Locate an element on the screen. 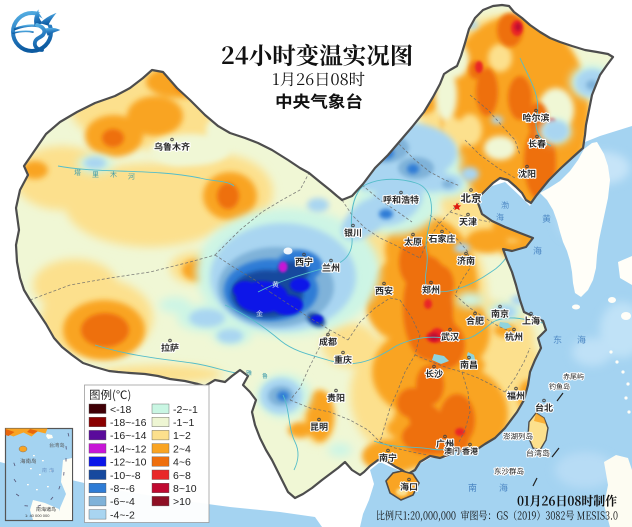  svg-text: -14~-12 is located at coordinates (128, 449).